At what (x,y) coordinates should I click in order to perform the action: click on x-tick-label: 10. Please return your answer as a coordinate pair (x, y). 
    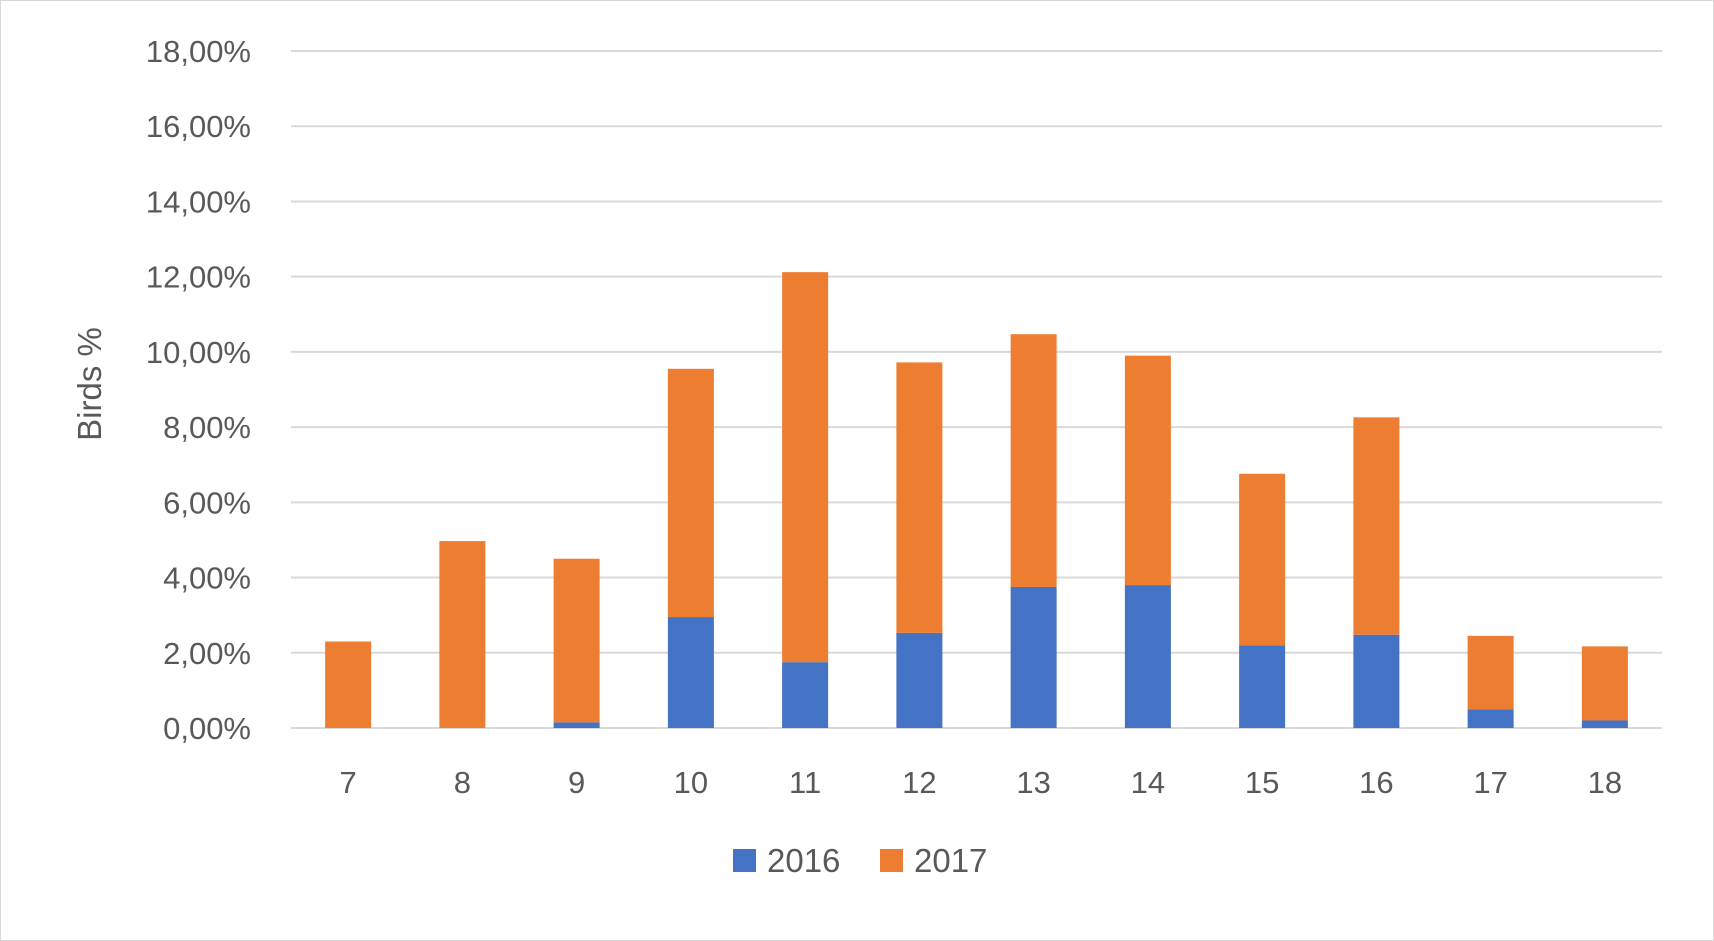
    Looking at the image, I should click on (691, 782).